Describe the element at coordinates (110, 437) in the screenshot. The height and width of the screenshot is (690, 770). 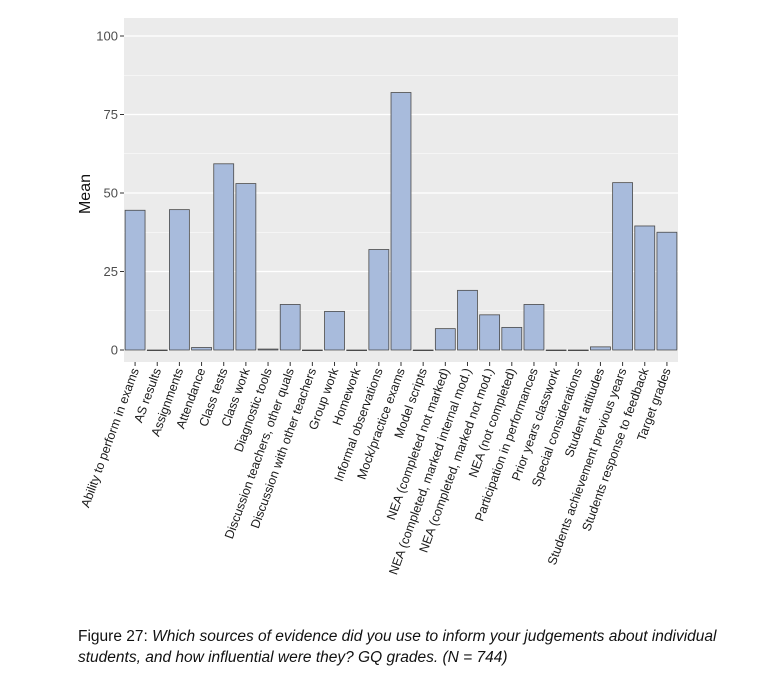
I see `x-tick-label: Ability to perform in exams` at that location.